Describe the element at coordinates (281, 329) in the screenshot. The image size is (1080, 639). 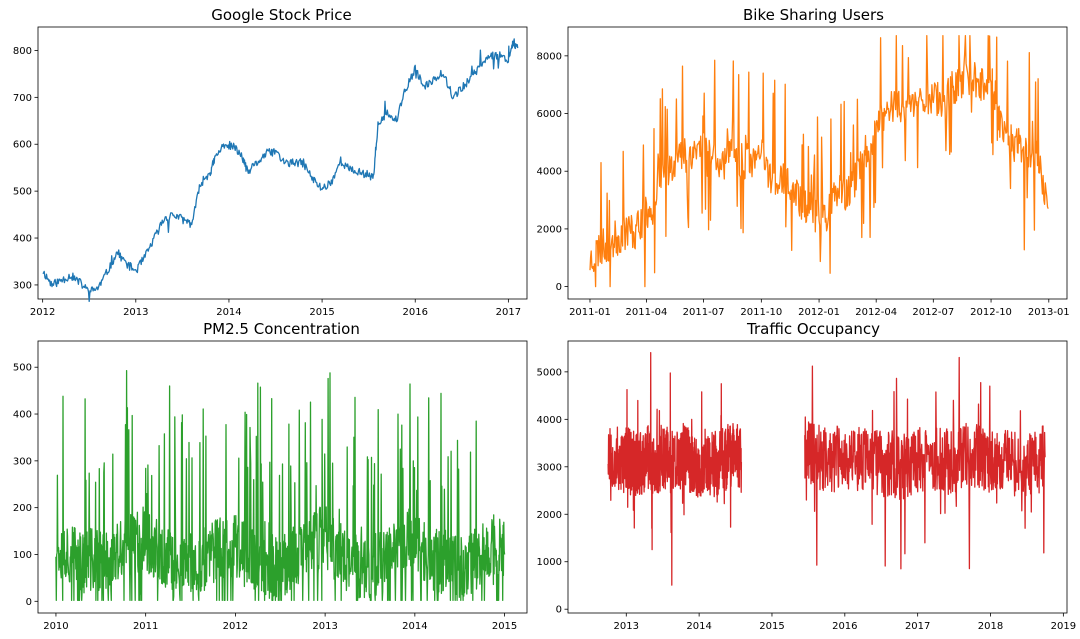
I see `chart-title: PM2.5 Concentration` at that location.